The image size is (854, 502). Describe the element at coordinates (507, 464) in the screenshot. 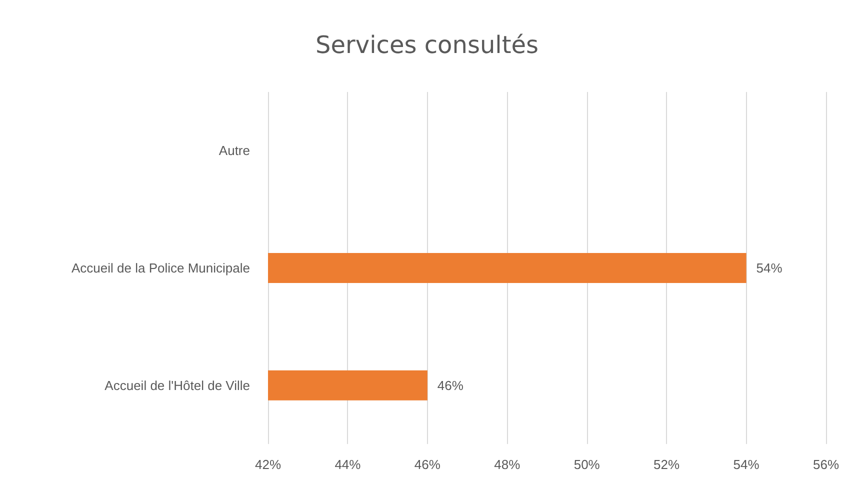

I see `x-tick-label: 48%` at that location.